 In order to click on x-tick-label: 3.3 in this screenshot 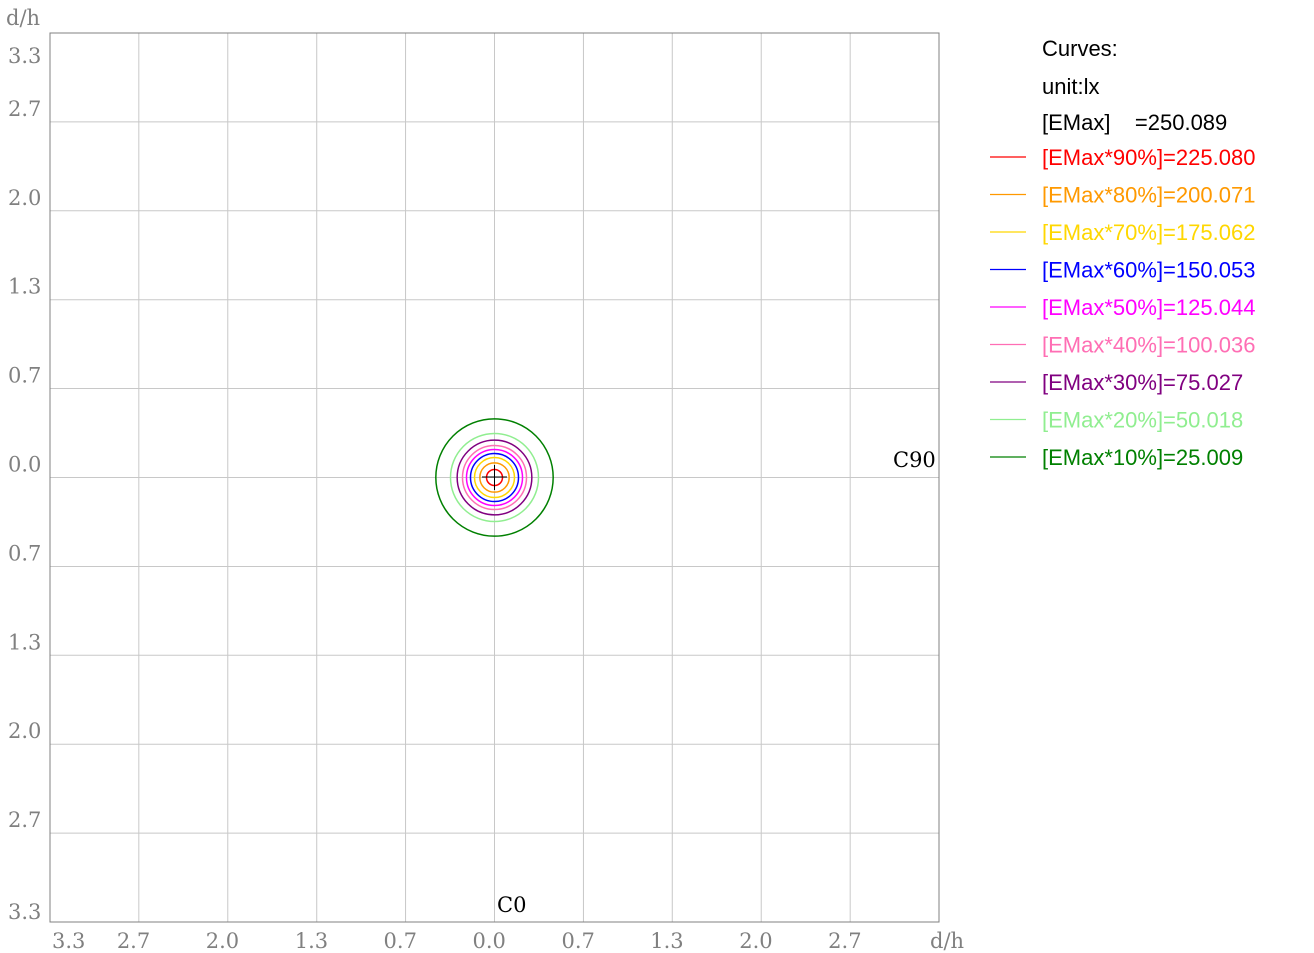, I will do `click(68, 941)`.